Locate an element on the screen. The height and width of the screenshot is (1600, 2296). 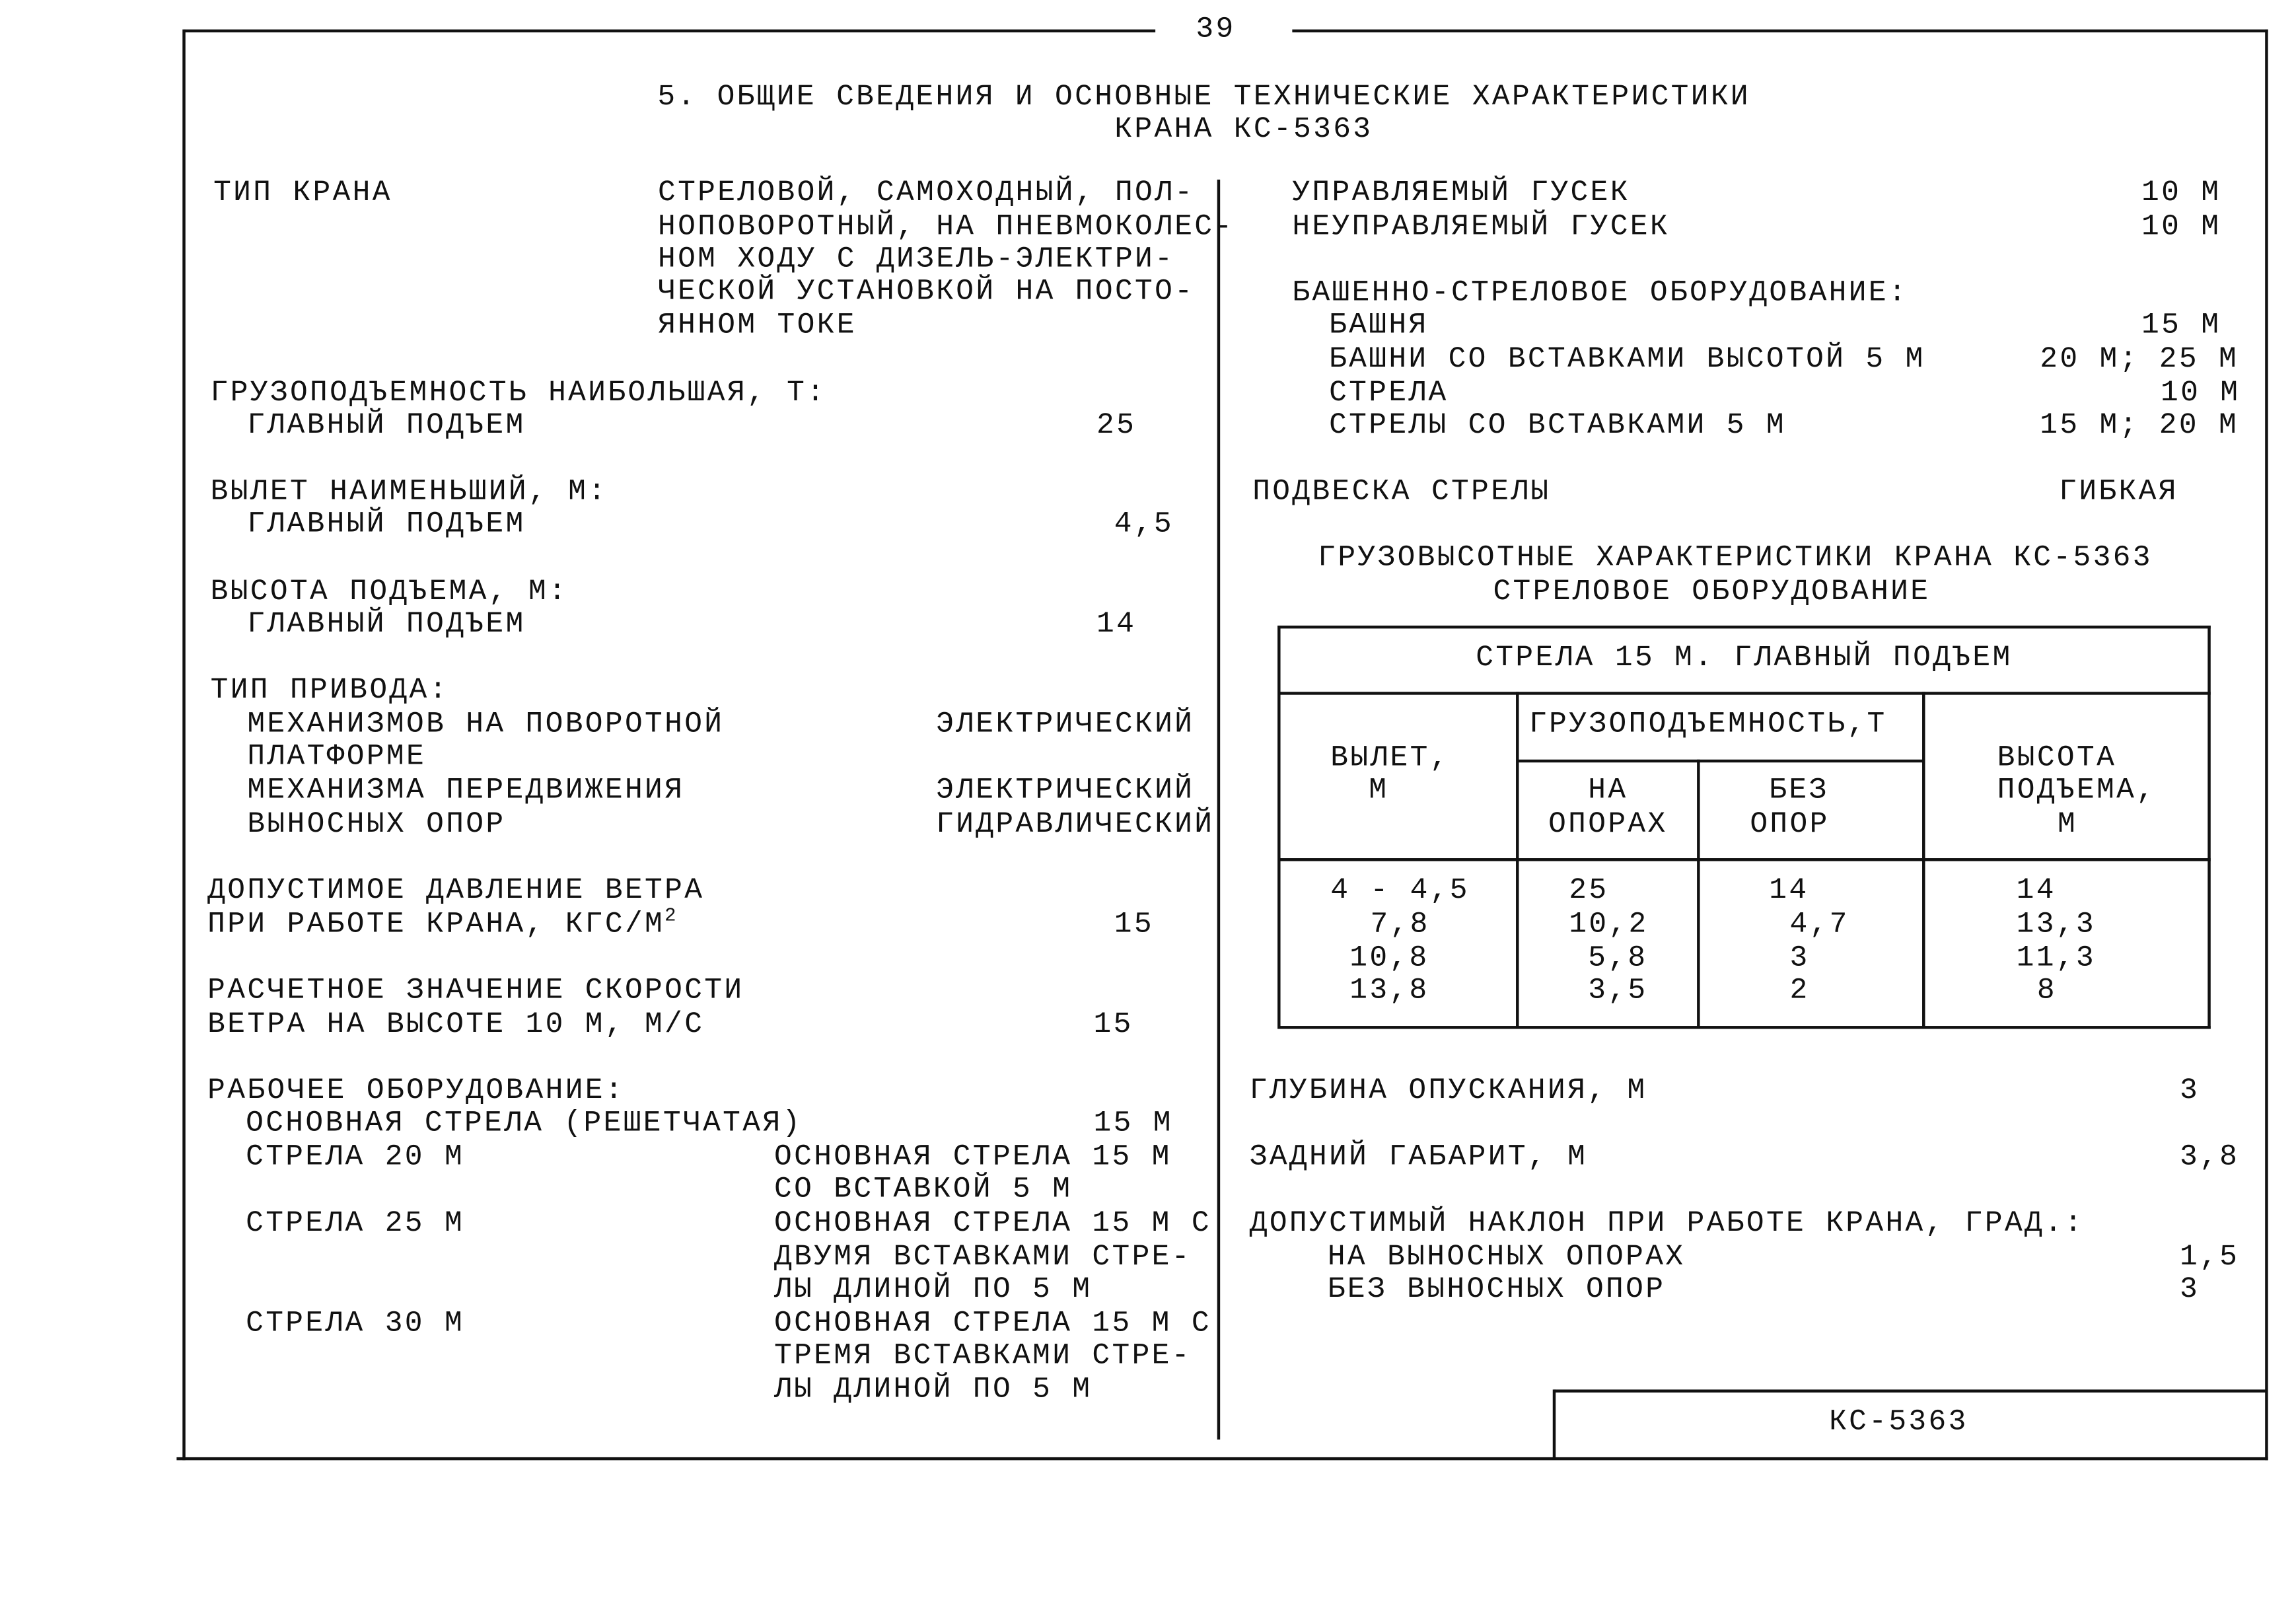
page-number: 39 is located at coordinates (1216, 30).